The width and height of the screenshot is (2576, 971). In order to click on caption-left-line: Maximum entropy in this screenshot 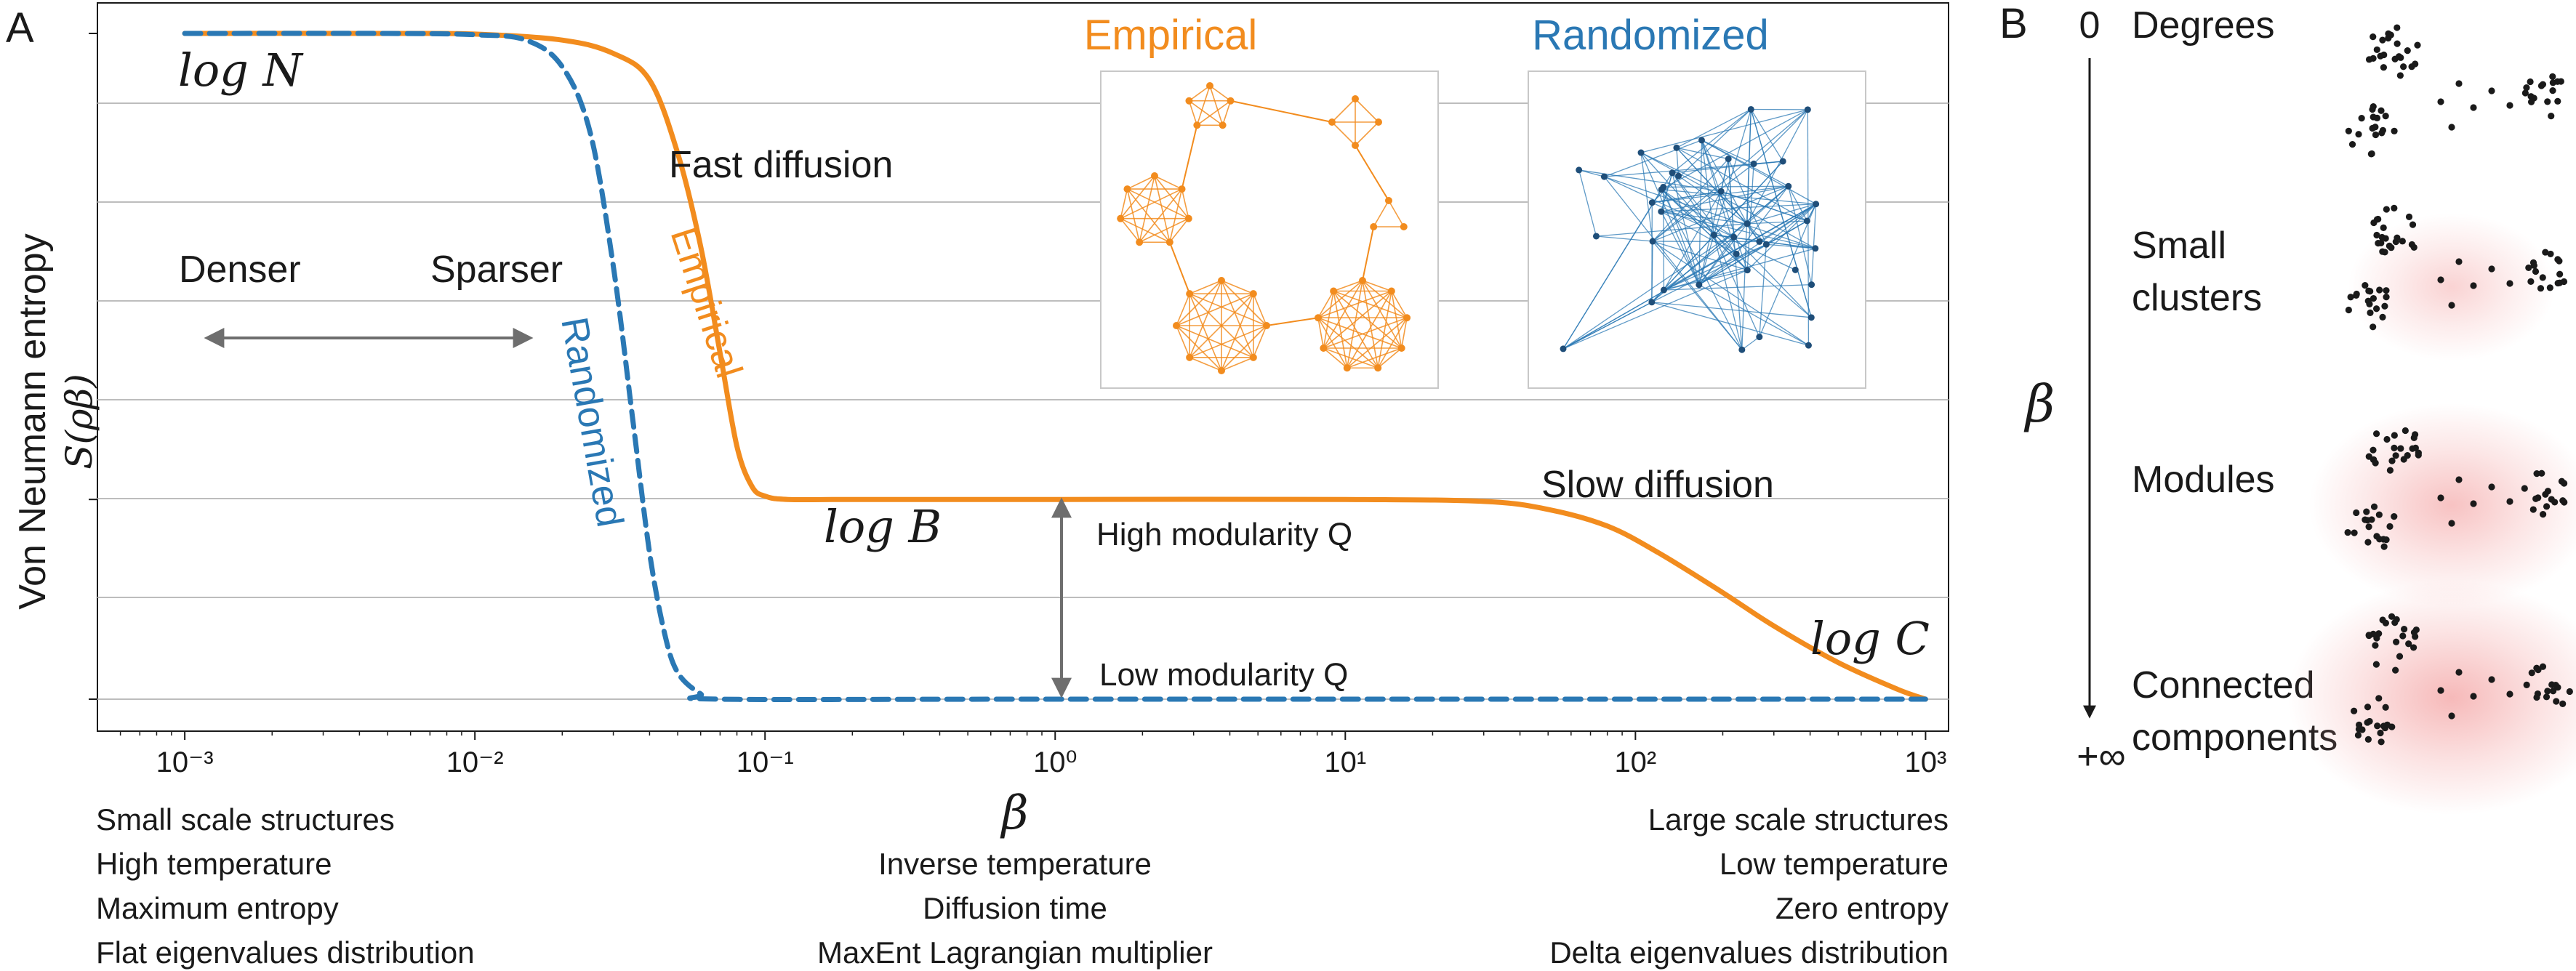, I will do `click(217, 908)`.